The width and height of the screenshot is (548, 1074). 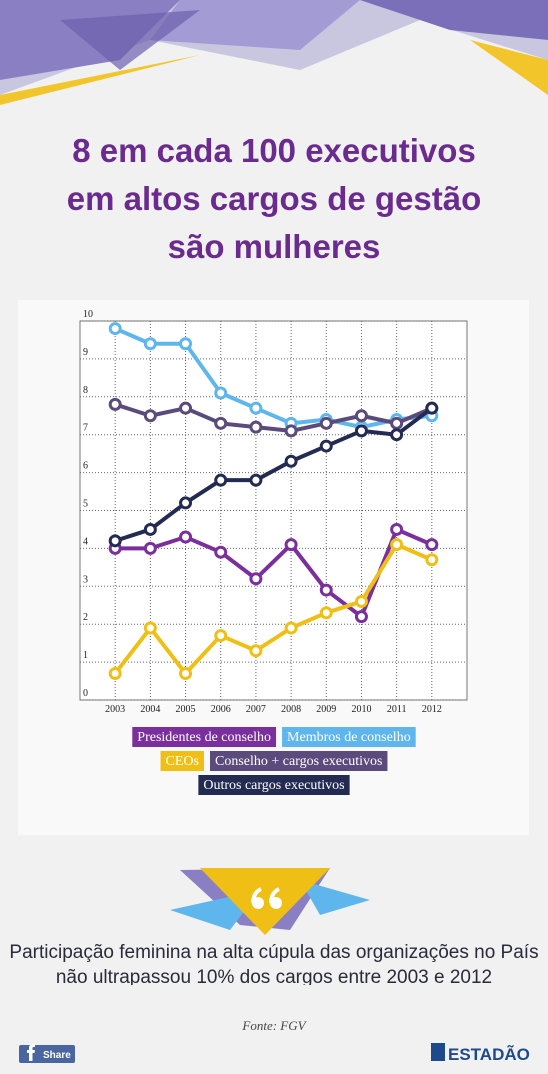 I want to click on x-tick-label: 2003, so click(x=115, y=709).